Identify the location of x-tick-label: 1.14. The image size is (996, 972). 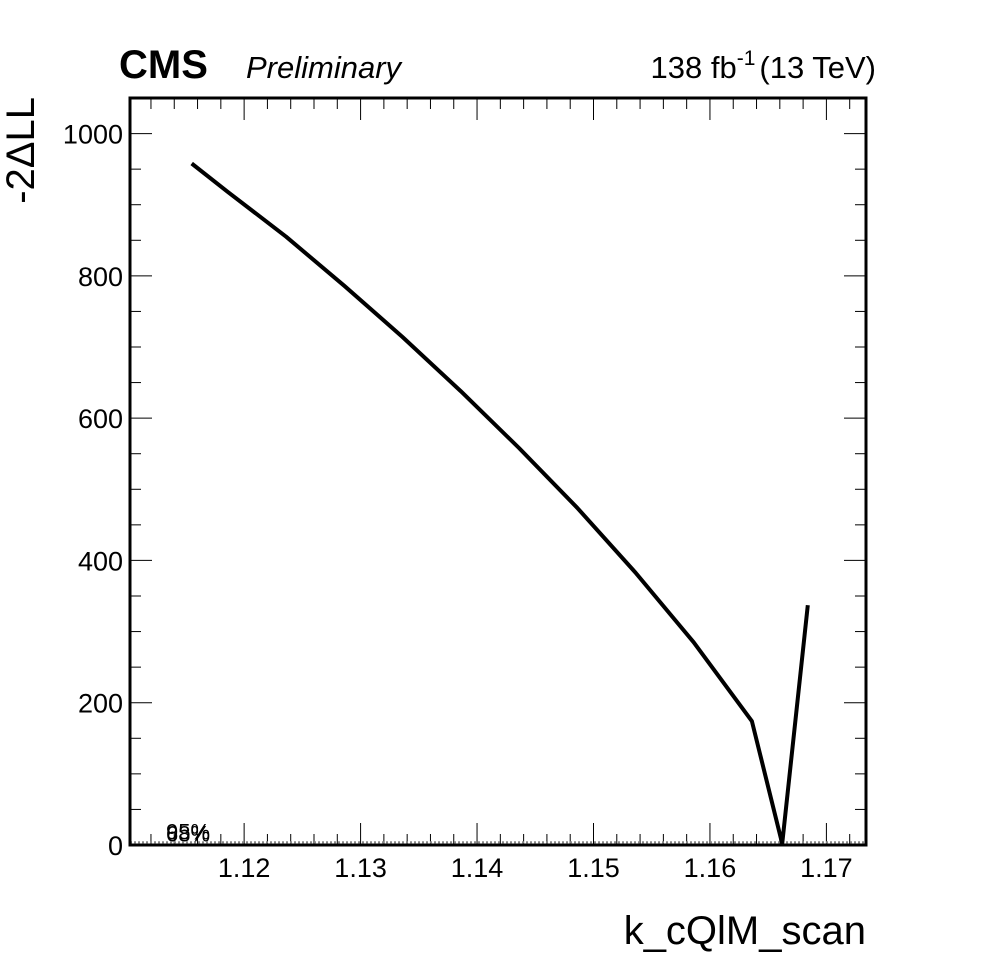
(477, 868).